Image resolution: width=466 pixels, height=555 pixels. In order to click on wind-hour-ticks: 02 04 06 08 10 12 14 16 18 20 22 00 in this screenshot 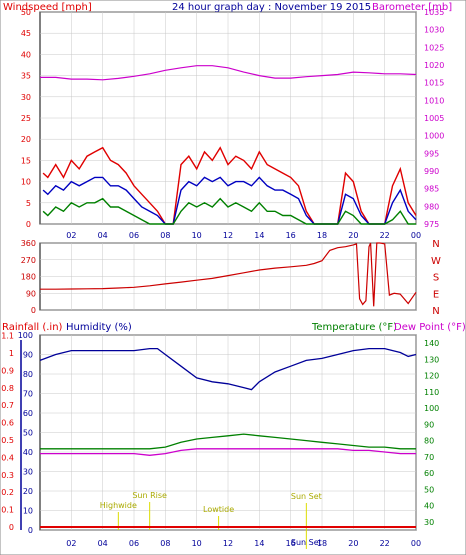, I will do `click(243, 235)`.